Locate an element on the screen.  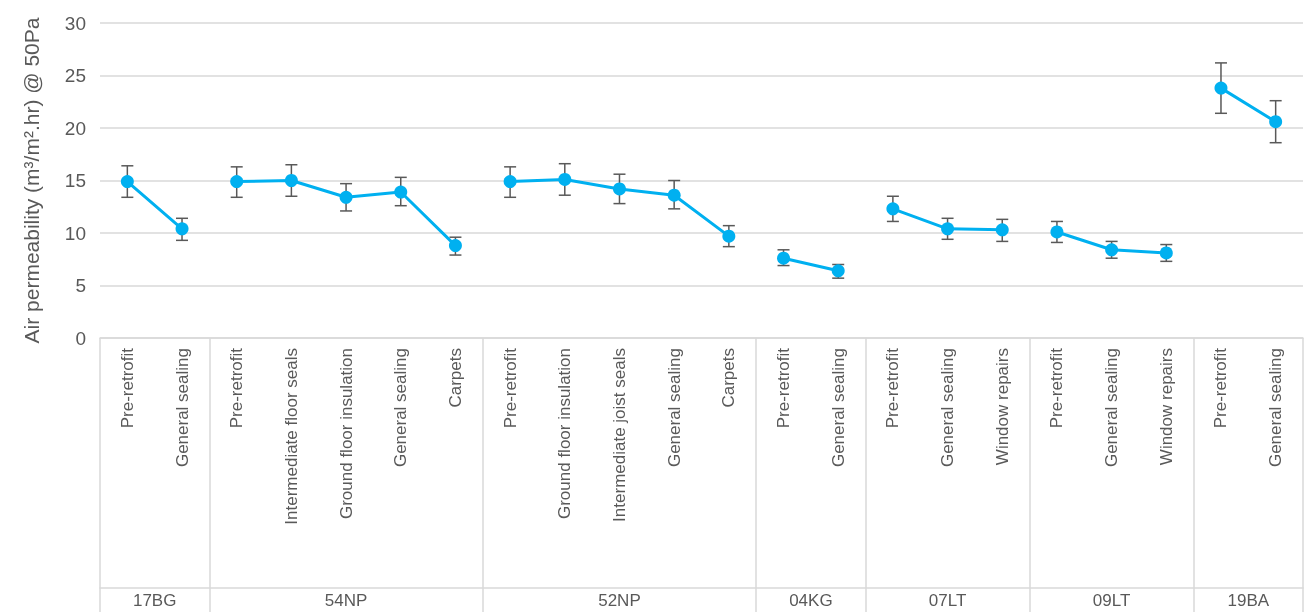
text: 04KG is located at coordinates (811, 600).